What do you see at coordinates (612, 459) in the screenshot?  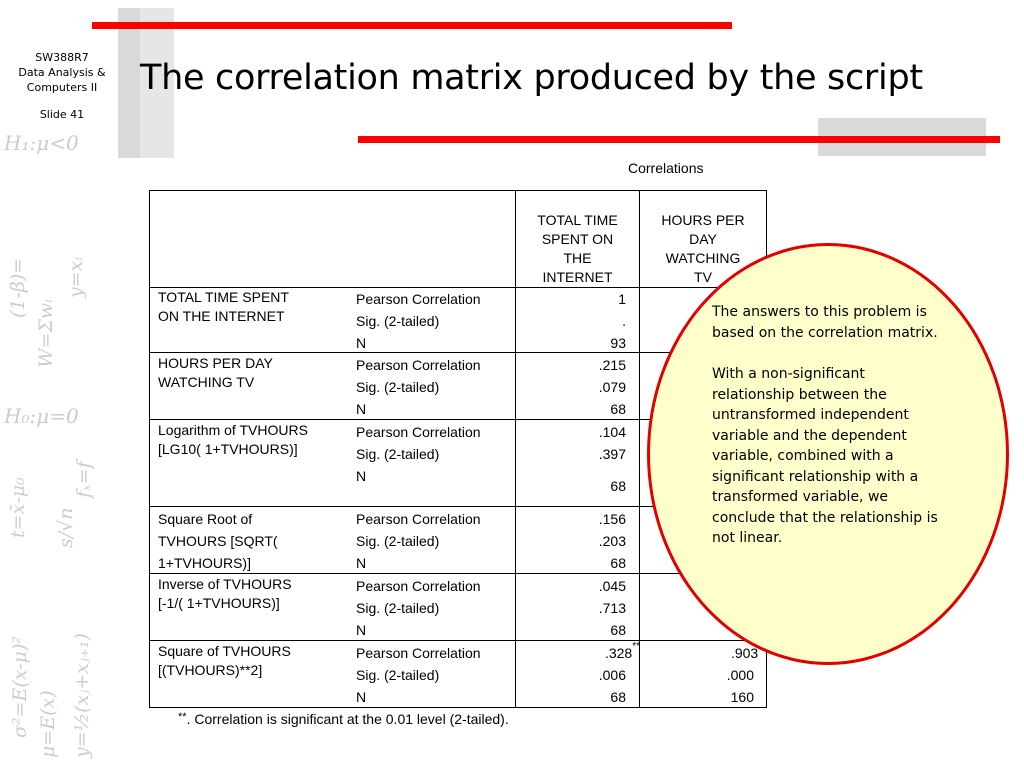 I see `values-row3-col1: .104 .397 68` at bounding box center [612, 459].